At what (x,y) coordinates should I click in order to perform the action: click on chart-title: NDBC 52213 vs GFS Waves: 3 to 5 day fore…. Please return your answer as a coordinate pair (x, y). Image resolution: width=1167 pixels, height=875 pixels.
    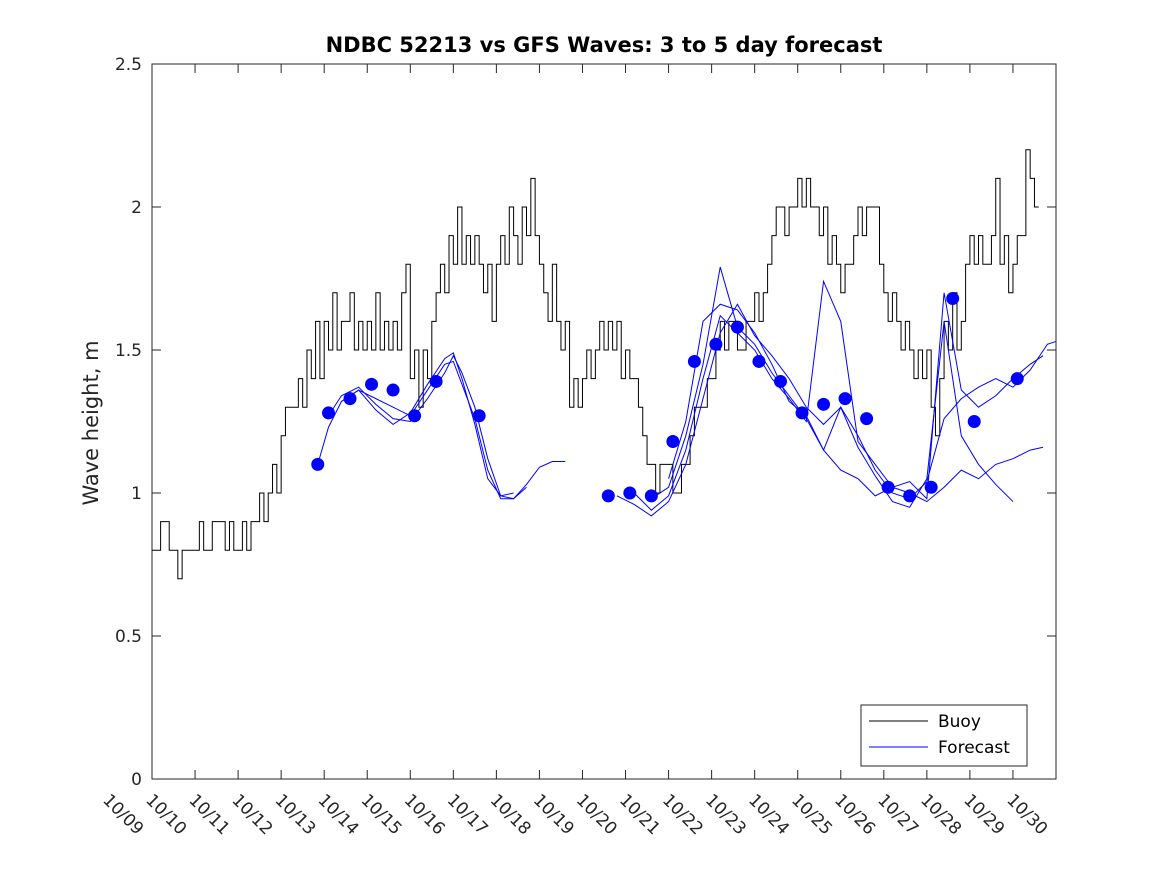
    Looking at the image, I should click on (604, 45).